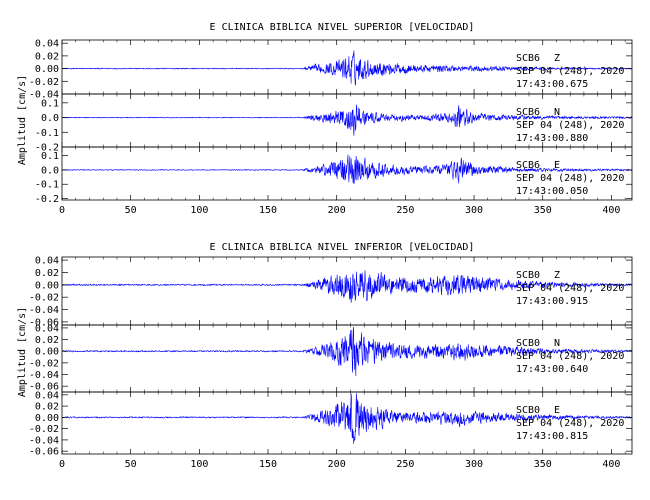 The width and height of the screenshot is (650, 500). I want to click on bottom-y-axis-label: Amplitud [cm/s], so click(22, 352).